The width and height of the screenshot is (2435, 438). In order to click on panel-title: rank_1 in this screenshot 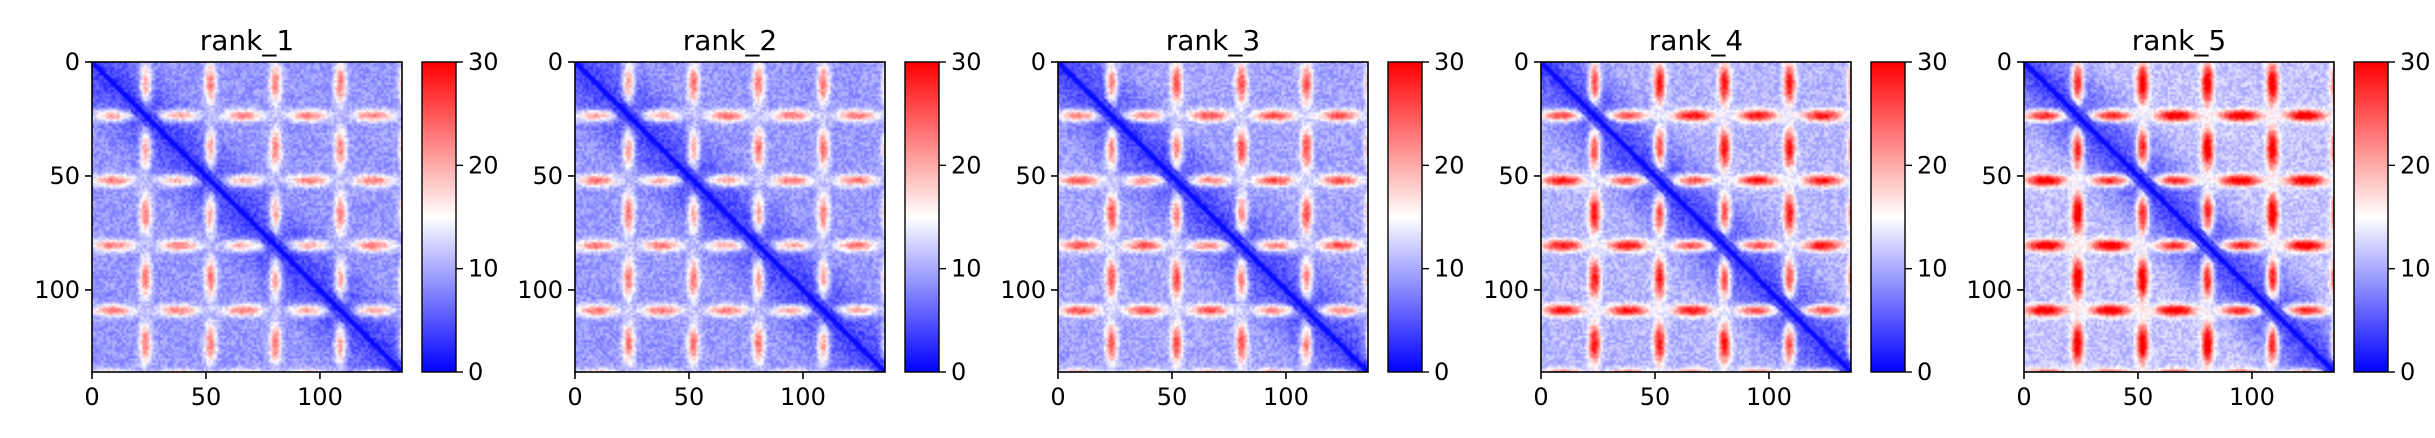, I will do `click(247, 40)`.